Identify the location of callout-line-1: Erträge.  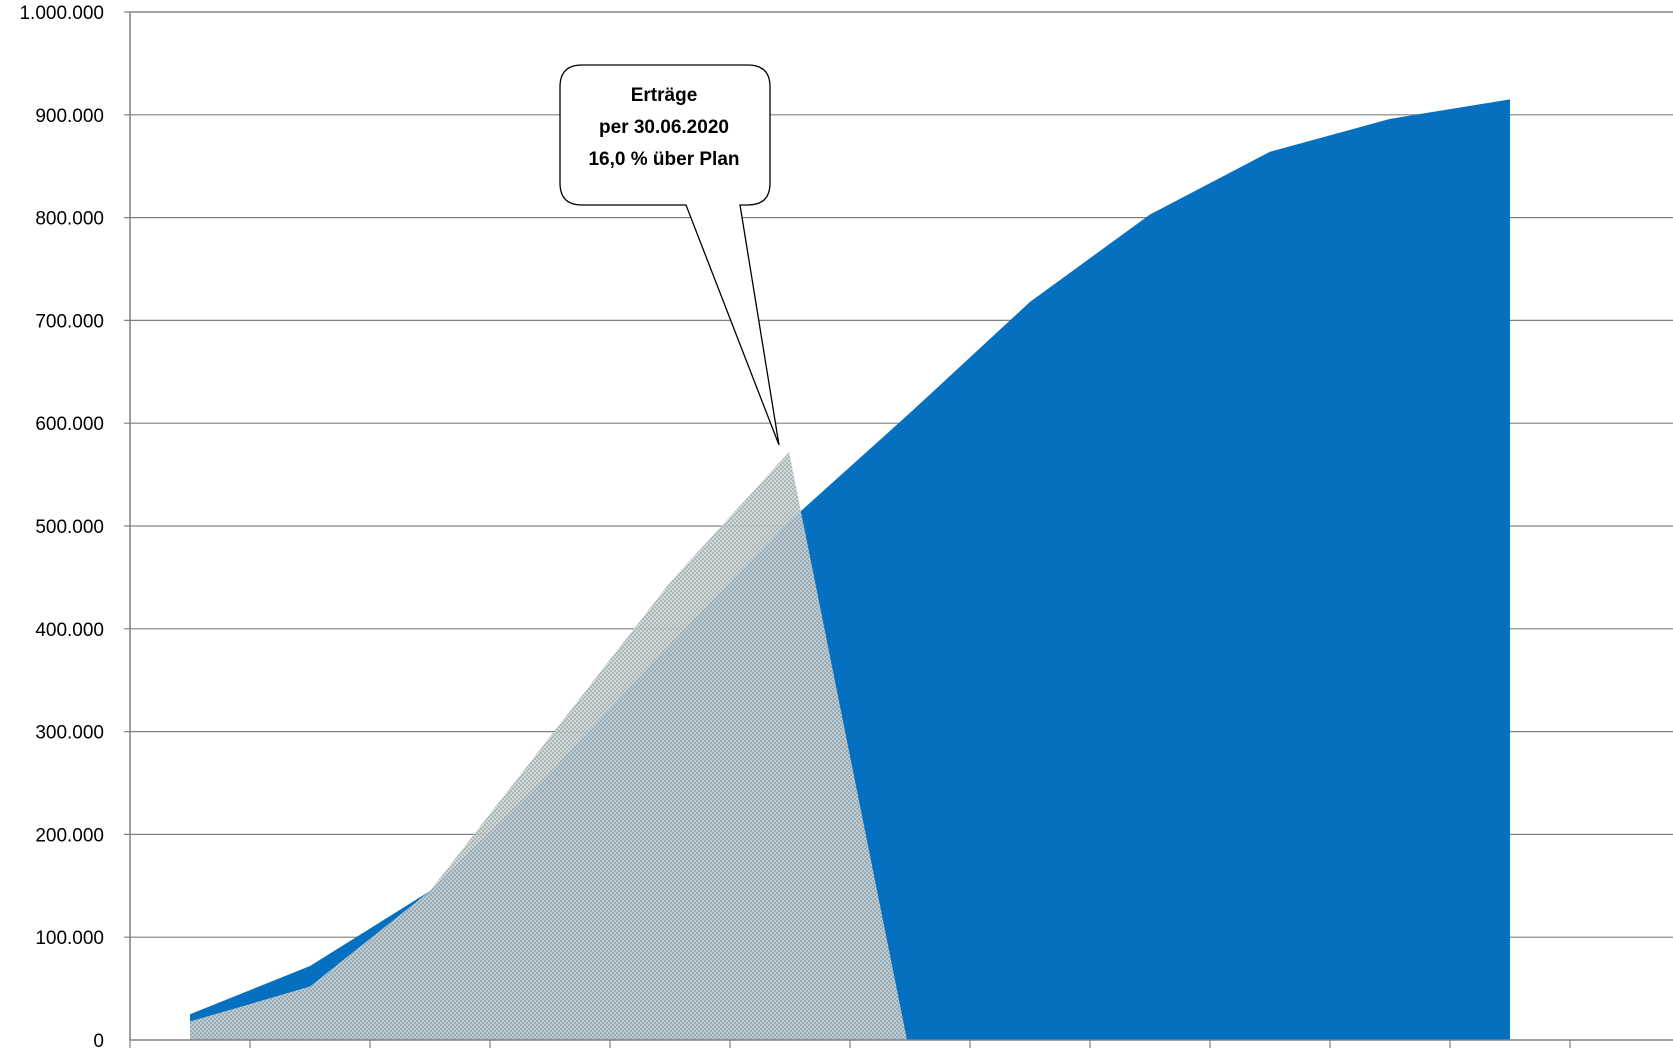
(664, 95).